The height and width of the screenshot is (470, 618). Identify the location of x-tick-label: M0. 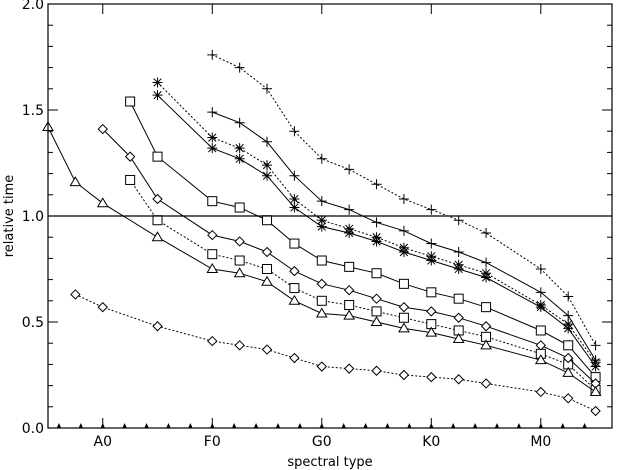
(540, 442).